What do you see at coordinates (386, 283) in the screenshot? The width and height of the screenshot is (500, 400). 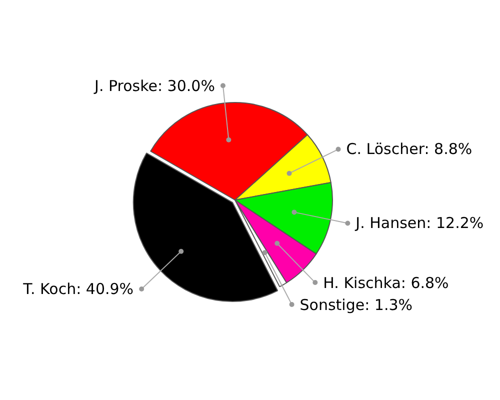 I see `slice-label: H. Kischka: 6.8%` at bounding box center [386, 283].